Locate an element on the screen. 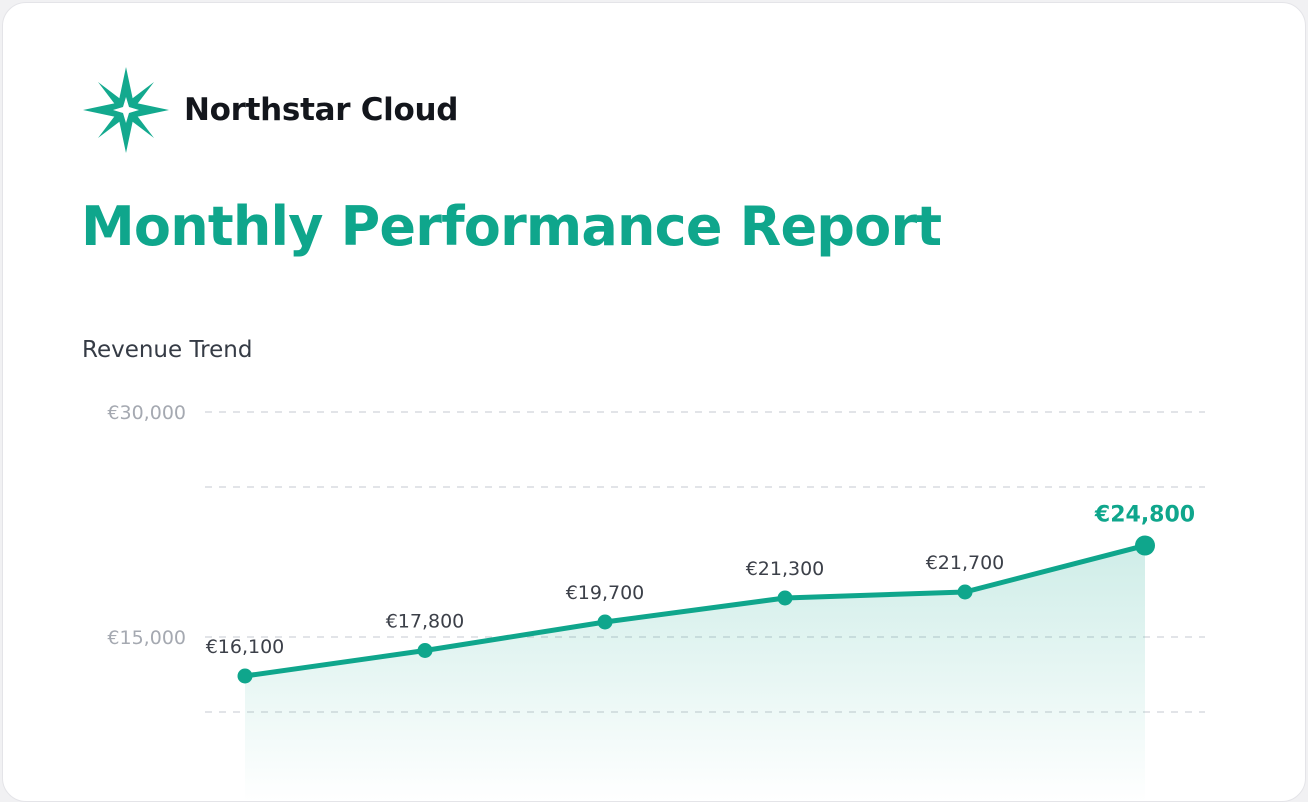  y-tick-label: €30,000 is located at coordinates (146, 413).